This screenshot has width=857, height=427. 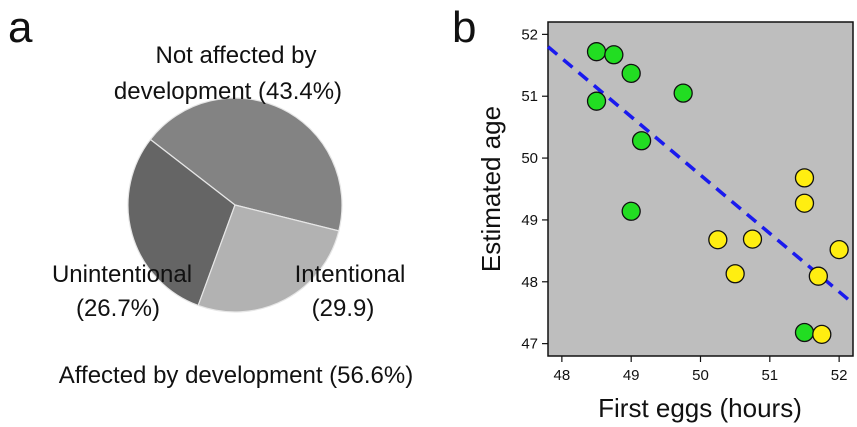 What do you see at coordinates (236, 375) in the screenshot?
I see `label-affected-total: Affected by development (56.6%)` at bounding box center [236, 375].